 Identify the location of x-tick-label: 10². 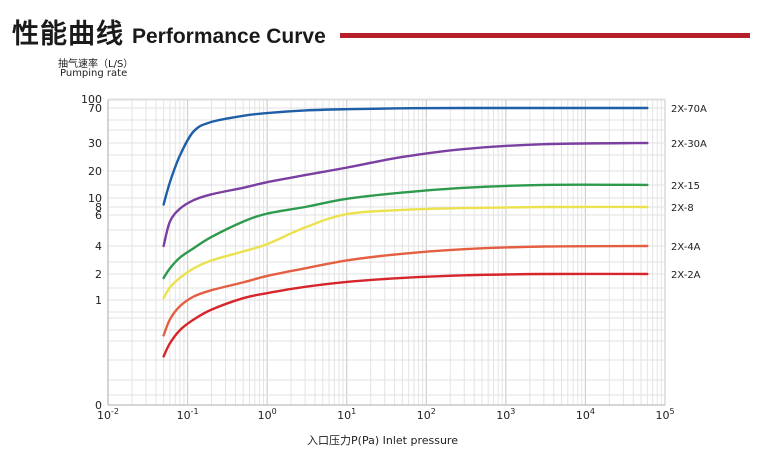
(426, 414).